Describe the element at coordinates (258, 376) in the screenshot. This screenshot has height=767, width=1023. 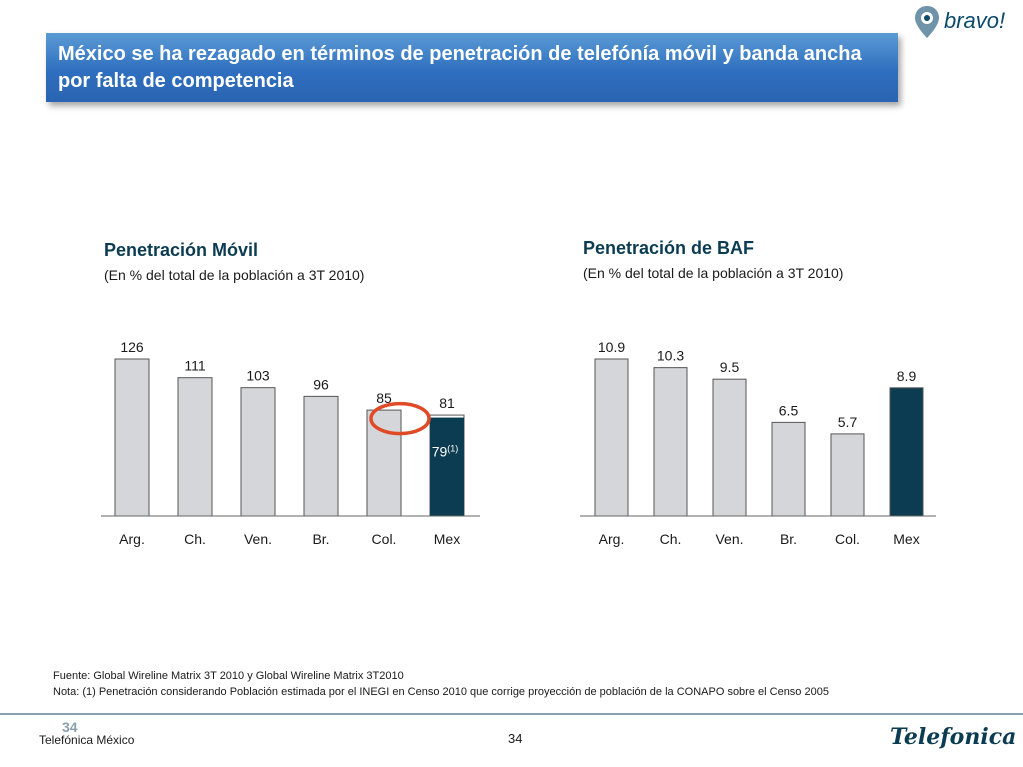
I see `mobile-value-label-2: 103` at that location.